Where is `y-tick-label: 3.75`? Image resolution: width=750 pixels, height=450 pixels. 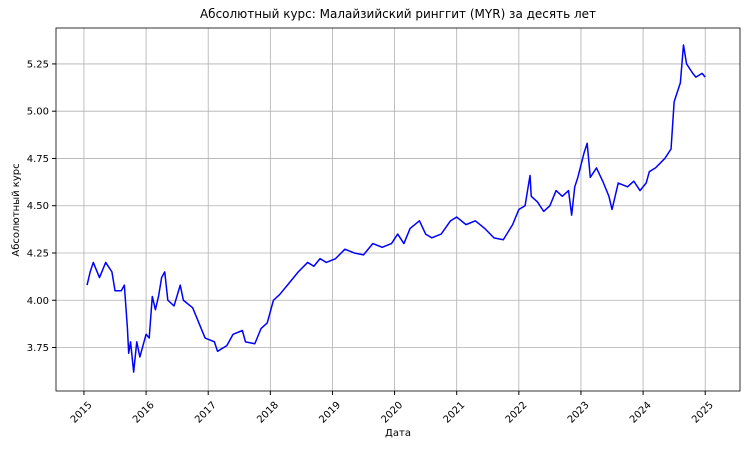
y-tick-label: 3.75 is located at coordinates (38, 348).